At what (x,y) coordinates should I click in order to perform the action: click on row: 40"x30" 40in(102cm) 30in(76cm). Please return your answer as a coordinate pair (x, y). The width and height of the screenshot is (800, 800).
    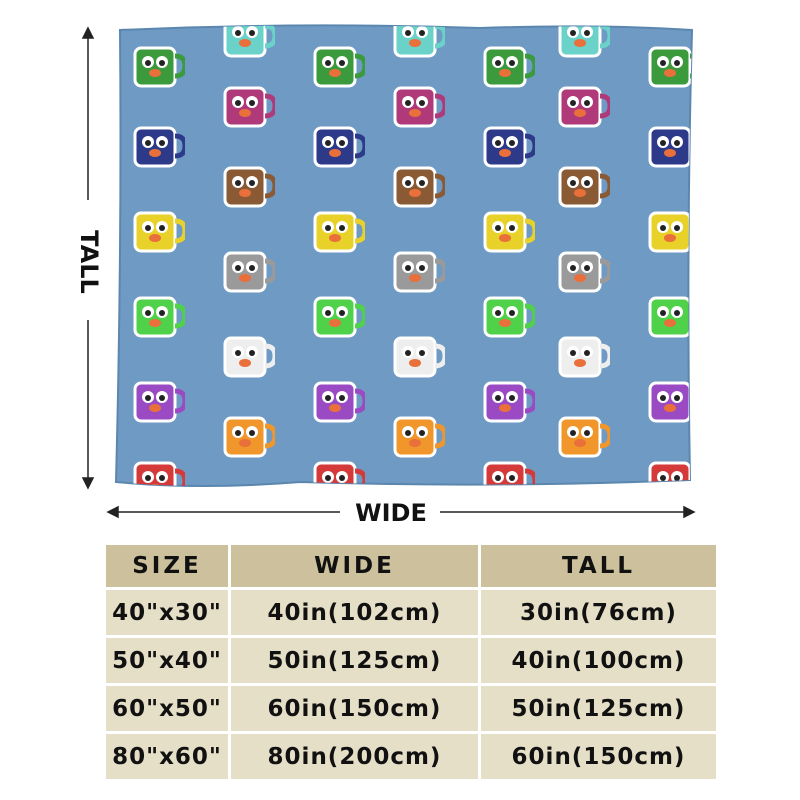
    Looking at the image, I should click on (411, 612).